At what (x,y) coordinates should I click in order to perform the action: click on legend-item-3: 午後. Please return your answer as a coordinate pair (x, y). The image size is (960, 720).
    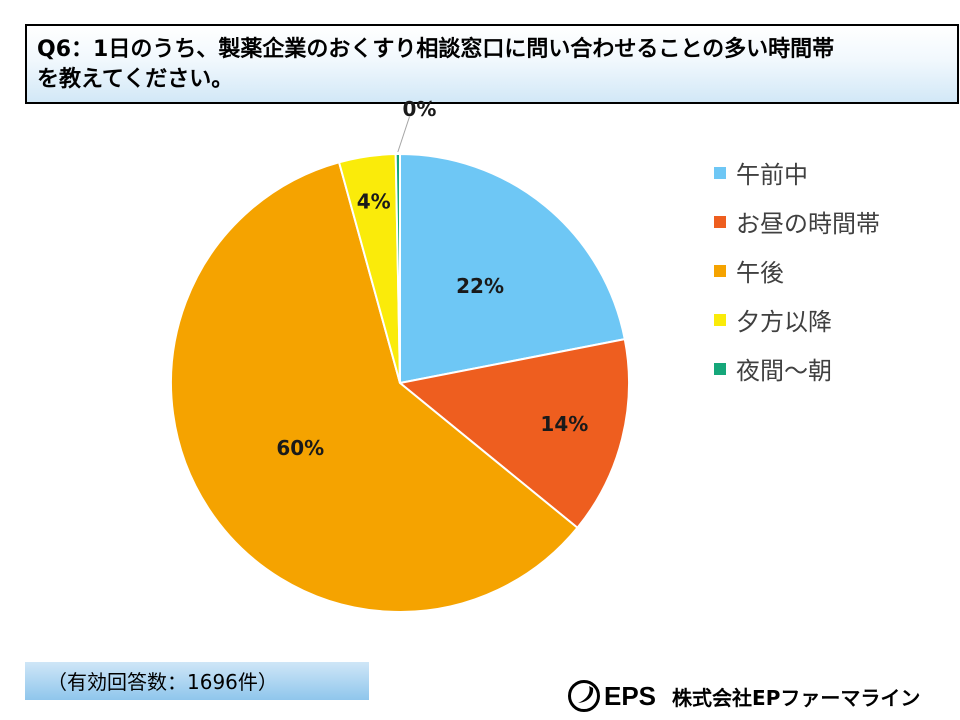
    Looking at the image, I should click on (797, 270).